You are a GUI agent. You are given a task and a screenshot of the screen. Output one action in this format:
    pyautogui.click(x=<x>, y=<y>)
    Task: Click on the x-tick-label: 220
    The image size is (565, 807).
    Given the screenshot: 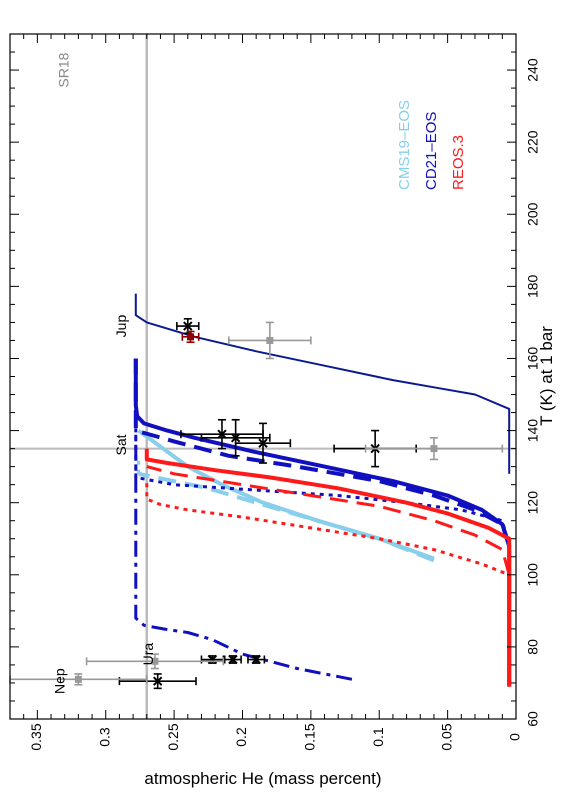 What is the action you would take?
    pyautogui.click(x=533, y=142)
    